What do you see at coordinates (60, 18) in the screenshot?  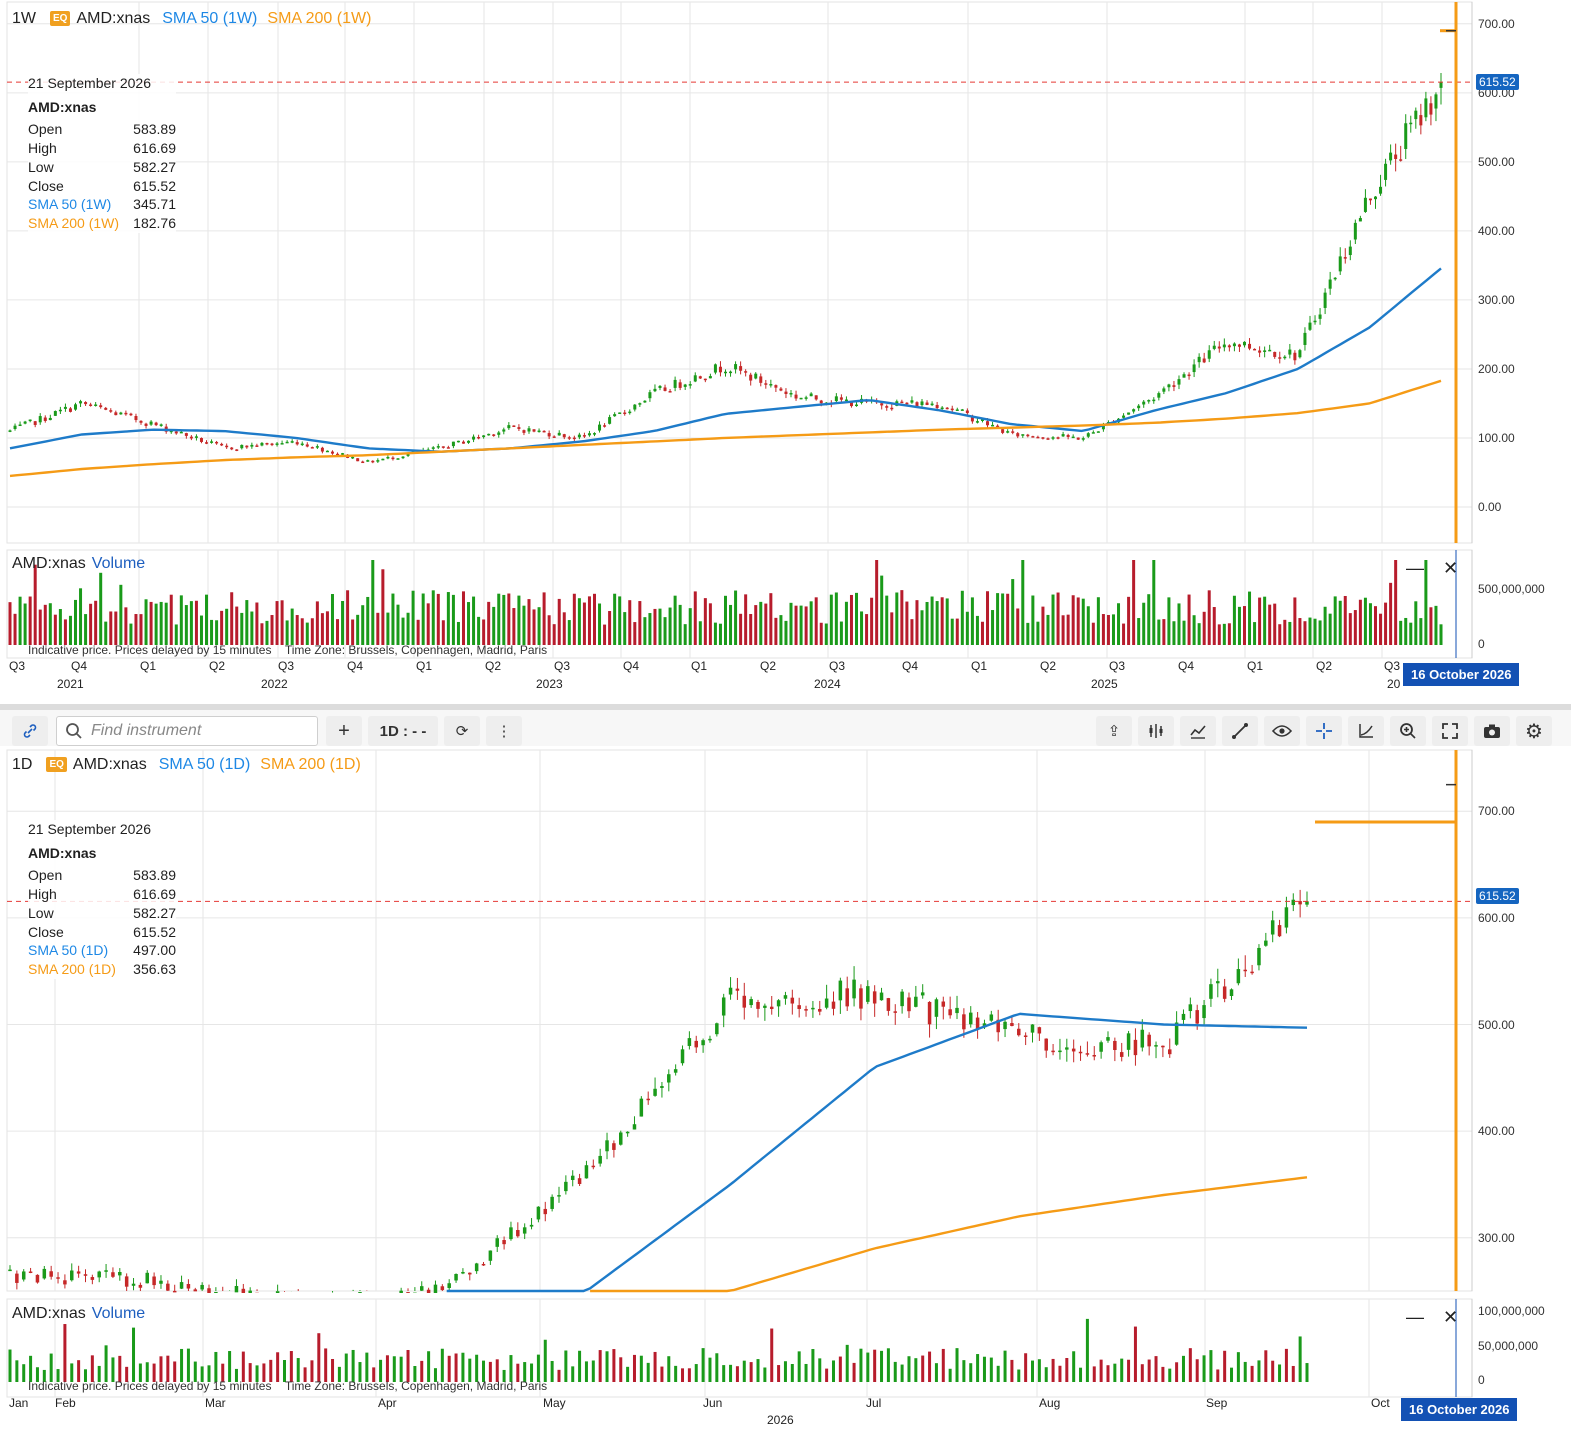 I see `equity-badge: EQ` at bounding box center [60, 18].